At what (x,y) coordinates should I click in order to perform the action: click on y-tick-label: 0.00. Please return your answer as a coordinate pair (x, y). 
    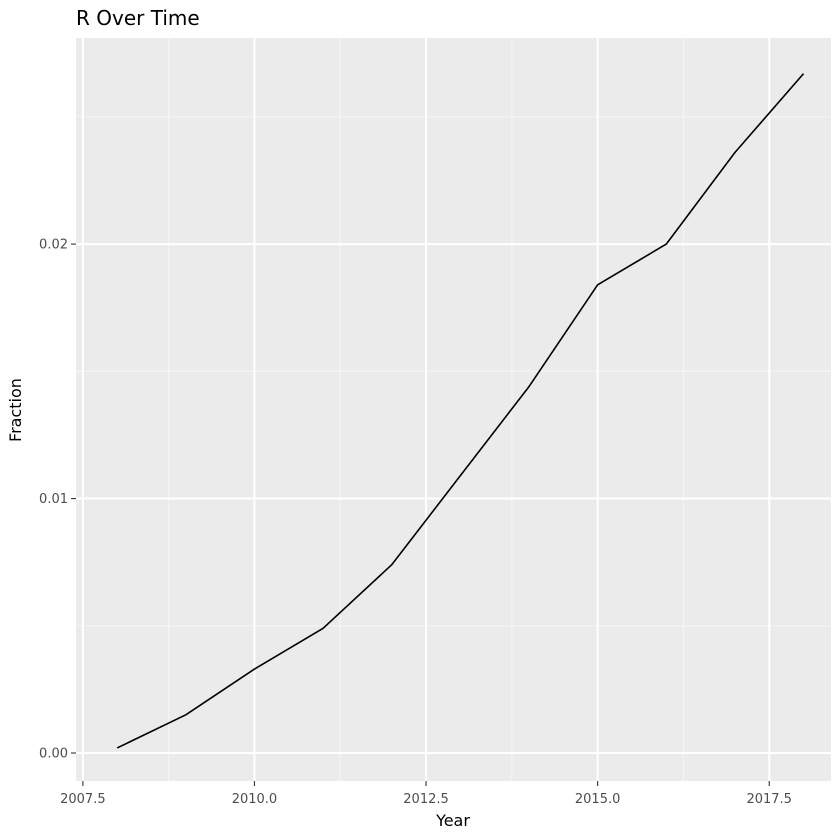
    Looking at the image, I should click on (53, 754).